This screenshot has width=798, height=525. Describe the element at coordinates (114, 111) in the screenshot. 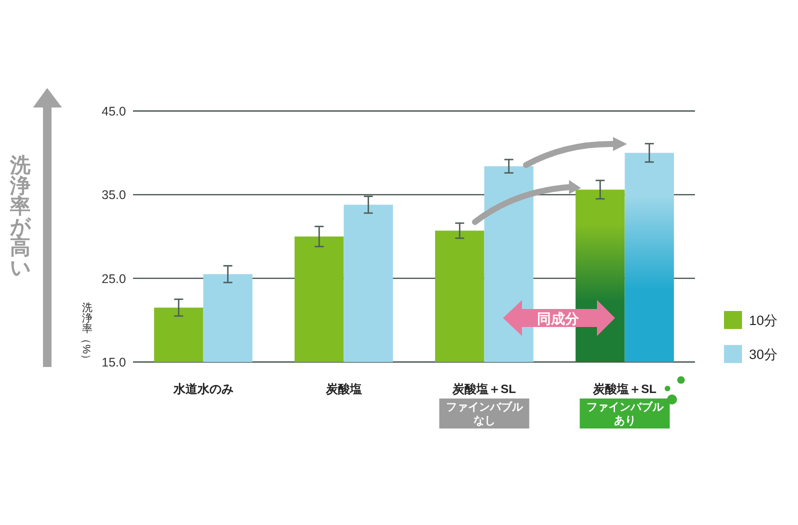

I see `y-tick-label: 45.0` at that location.